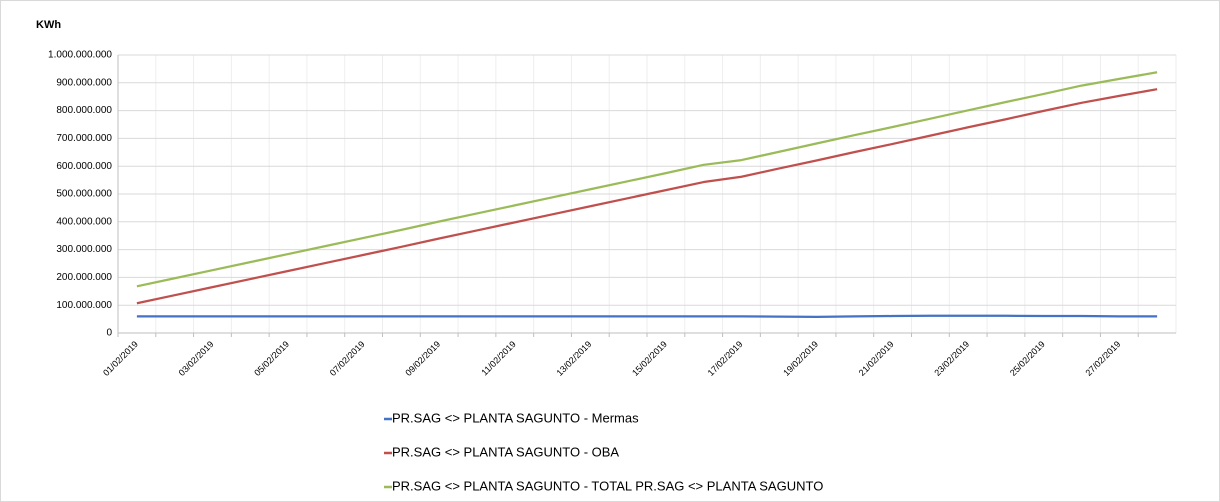  Describe the element at coordinates (84, 221) in the screenshot. I see `y-tick-label: 400.000.000` at that location.